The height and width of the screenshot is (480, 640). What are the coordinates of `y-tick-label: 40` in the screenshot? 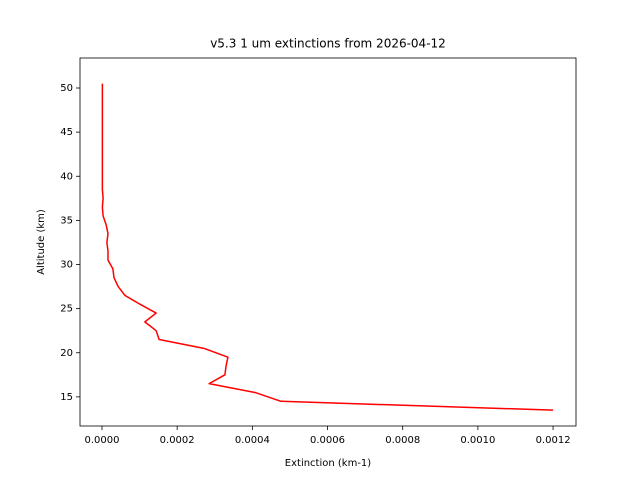 It's located at (66, 176).